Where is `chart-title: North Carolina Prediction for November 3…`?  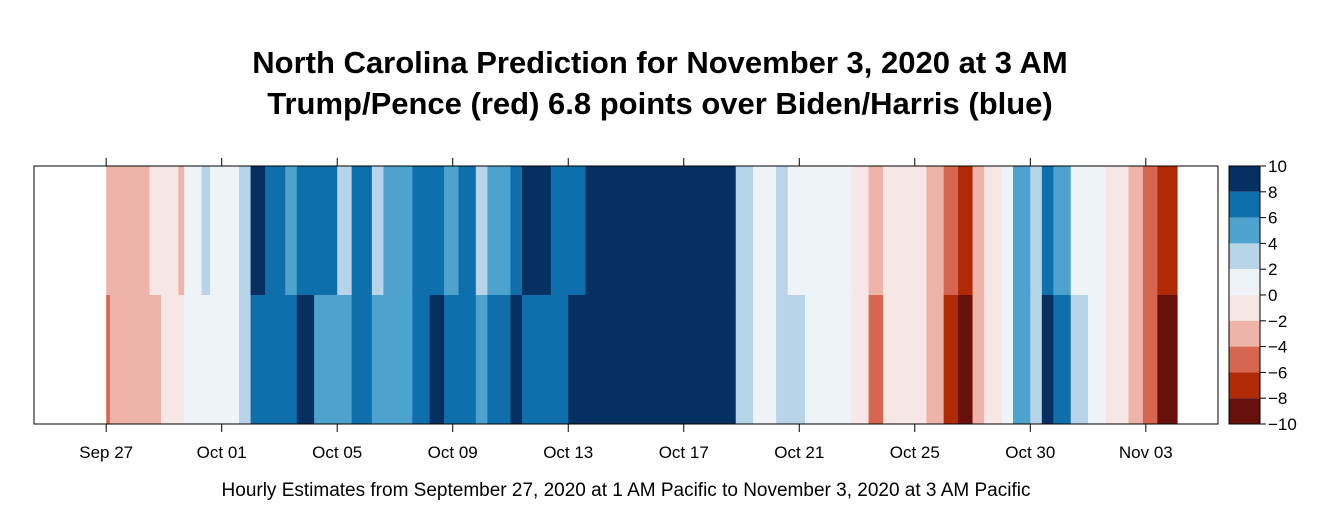
chart-title: North Carolina Prediction for November 3… is located at coordinates (660, 62).